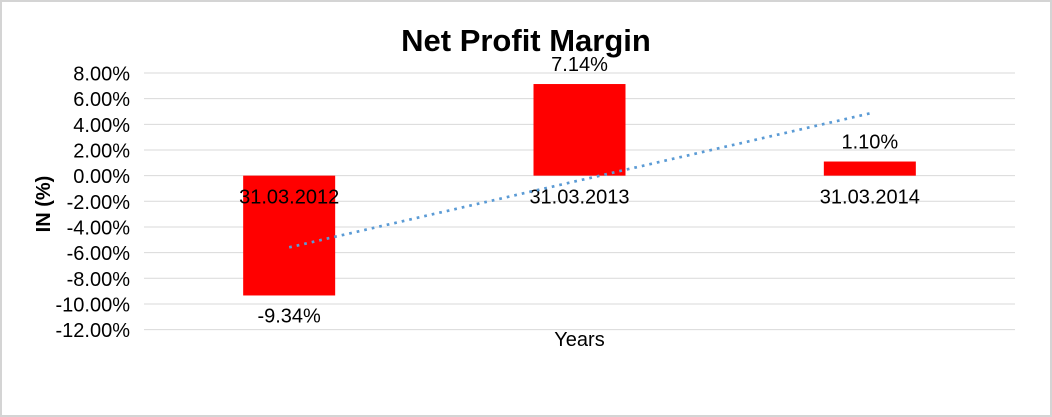  What do you see at coordinates (526, 40) in the screenshot?
I see `chart-title: Net Profit Margin` at bounding box center [526, 40].